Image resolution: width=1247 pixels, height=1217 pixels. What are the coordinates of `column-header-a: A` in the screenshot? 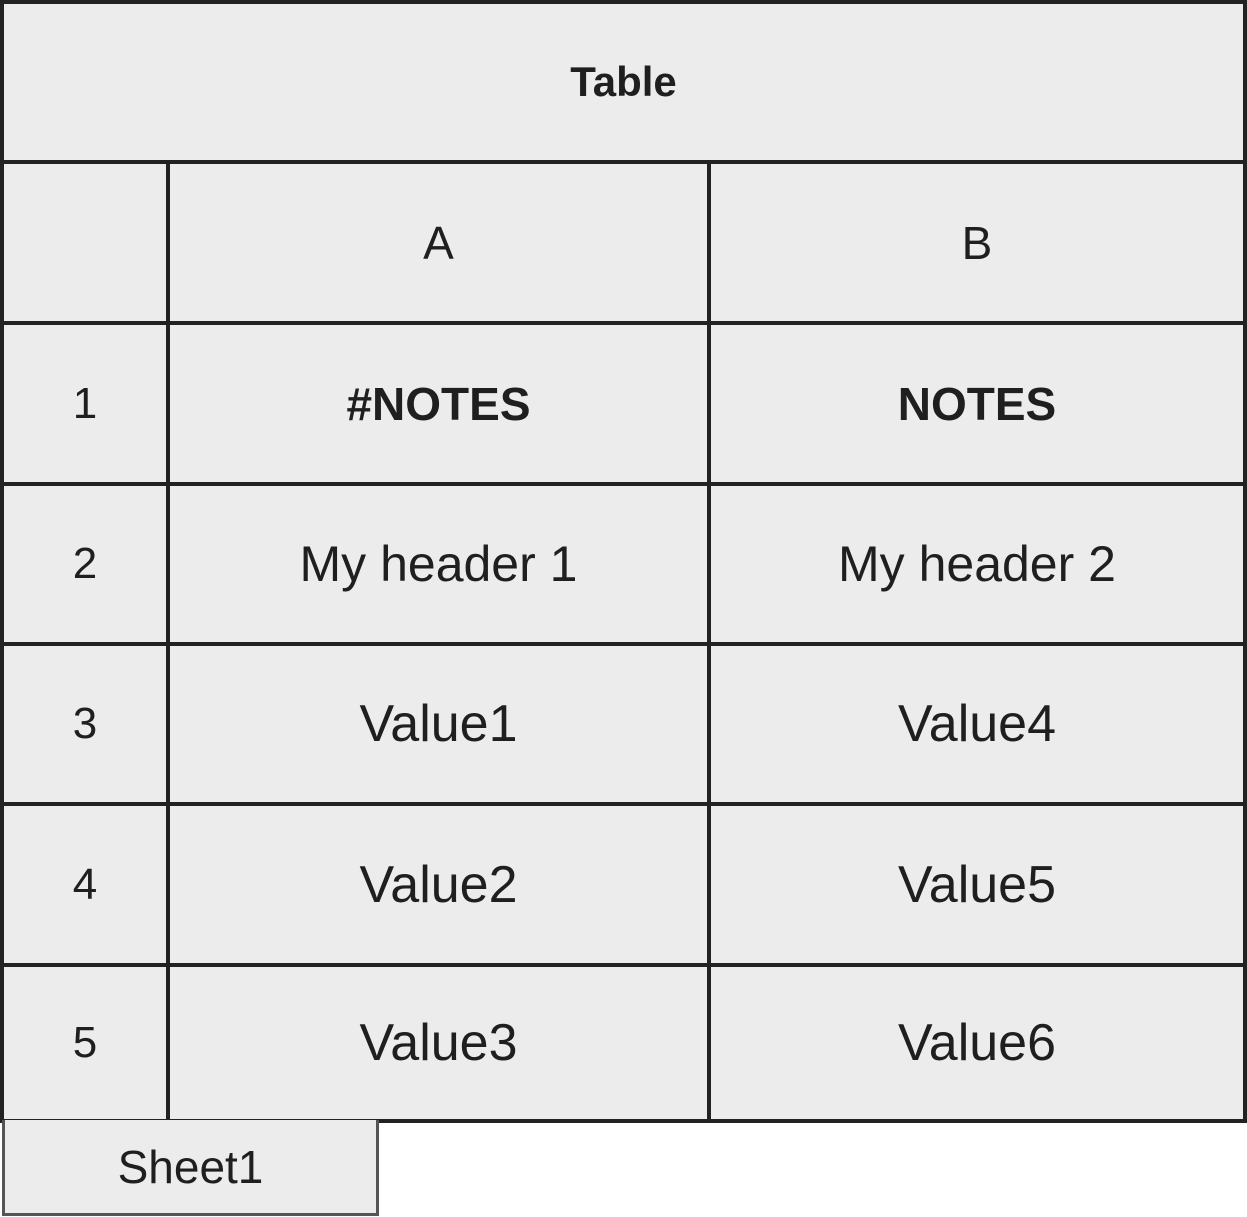 It's located at (438, 242).